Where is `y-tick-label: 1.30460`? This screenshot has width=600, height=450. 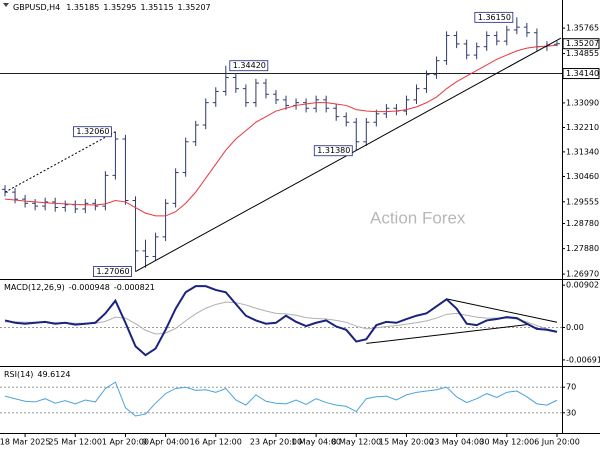 y-tick-label: 1.30460 is located at coordinates (582, 176).